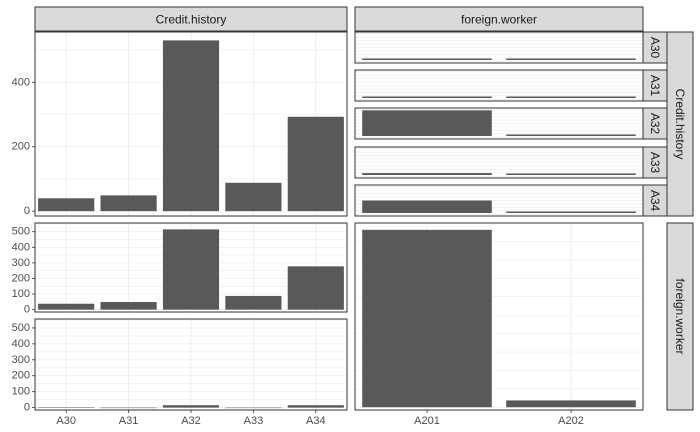 Image resolution: width=700 pixels, height=432 pixels. I want to click on facet-a32-a201-bar, so click(427, 123).